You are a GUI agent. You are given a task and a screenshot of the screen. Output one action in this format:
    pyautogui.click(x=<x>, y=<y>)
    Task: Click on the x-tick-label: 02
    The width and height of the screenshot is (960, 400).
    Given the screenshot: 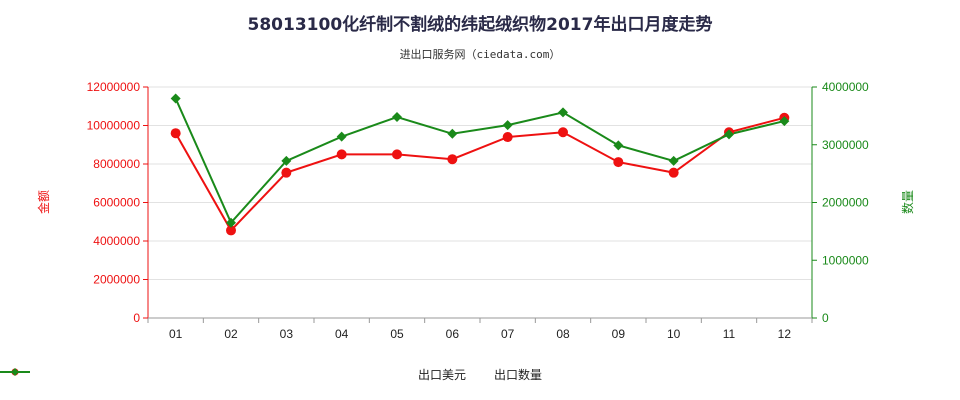 What is the action you would take?
    pyautogui.click(x=231, y=334)
    